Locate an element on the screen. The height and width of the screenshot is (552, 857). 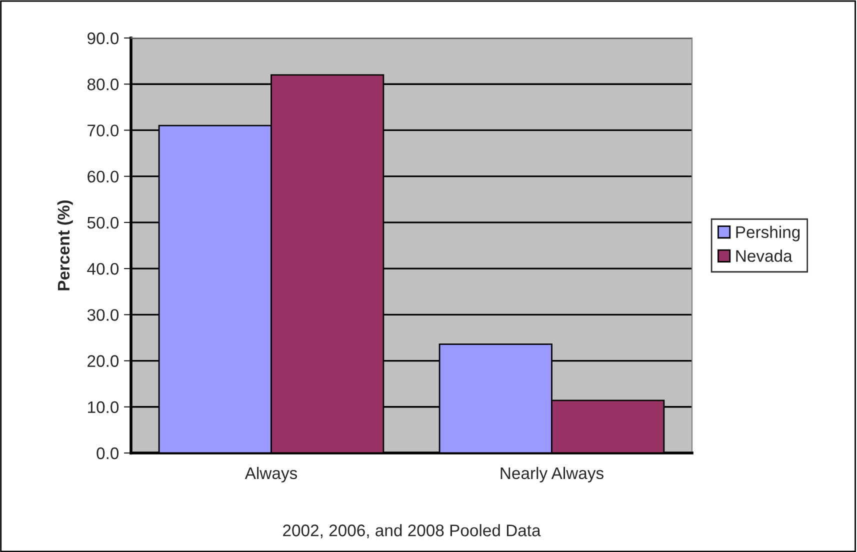
y-tick-label: 80.0 is located at coordinates (103, 84).